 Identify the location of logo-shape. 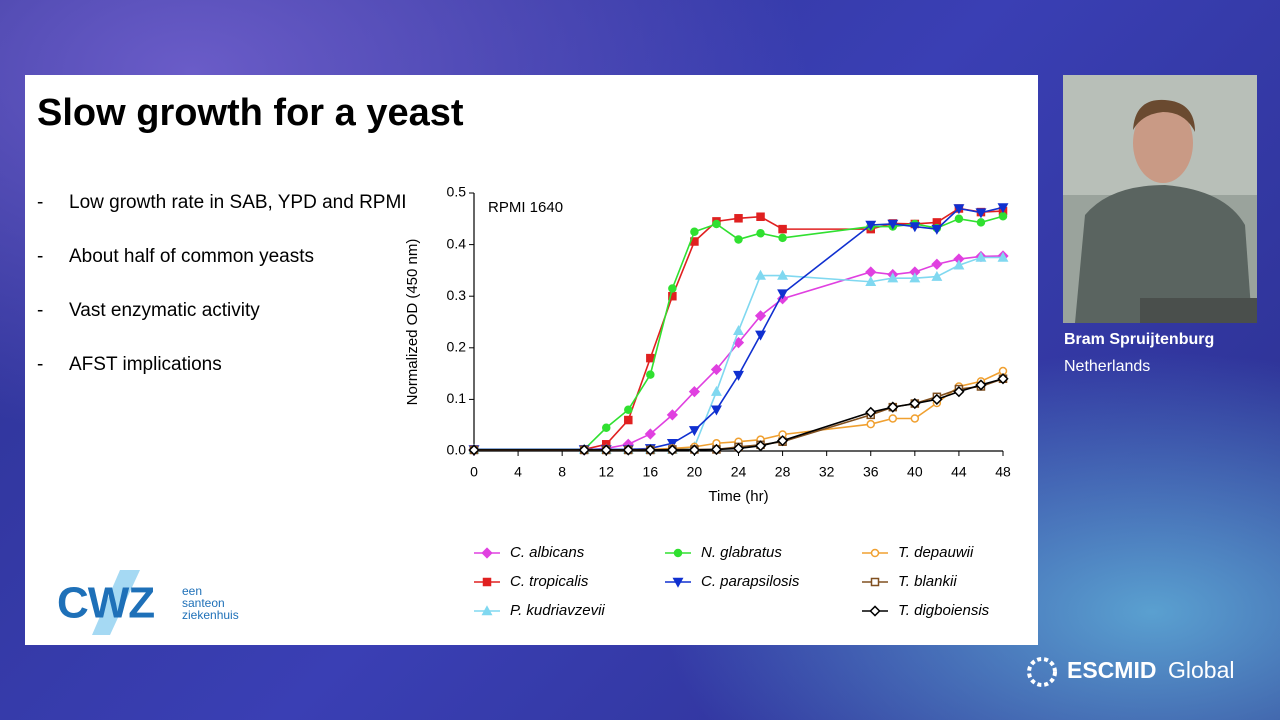
(116, 602).